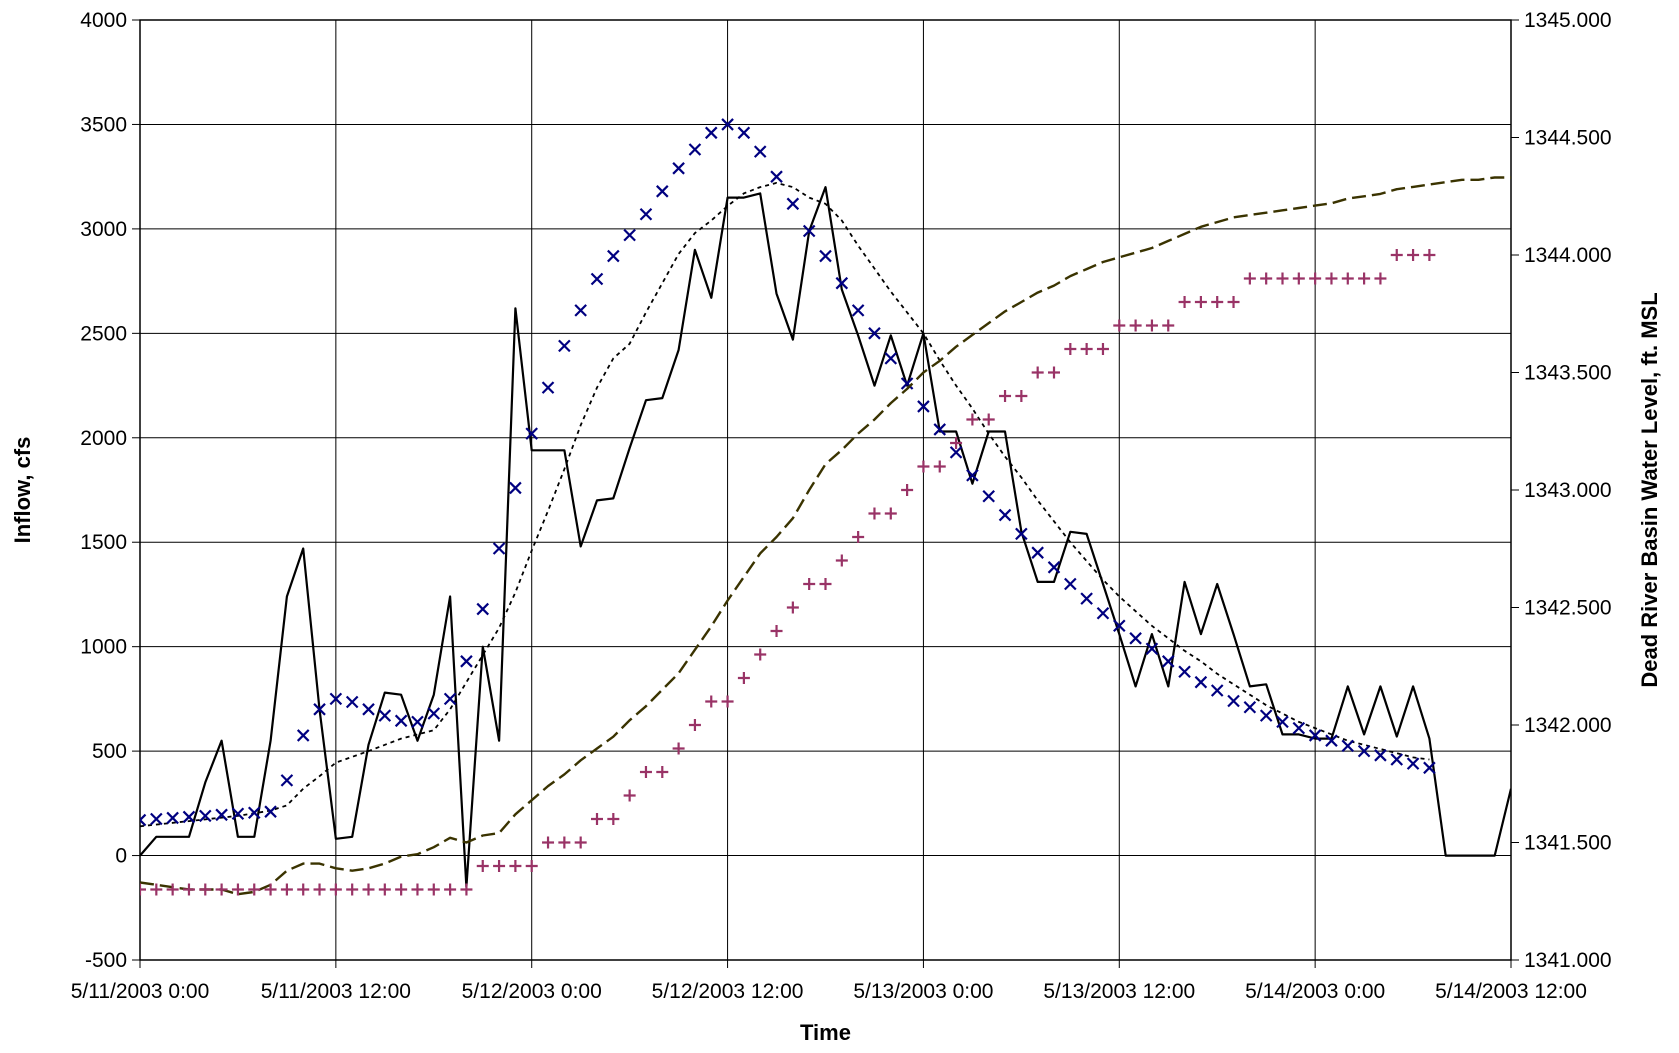  What do you see at coordinates (1119, 991) in the screenshot?
I see `x-tick-label: 5/13/2003 12:00` at bounding box center [1119, 991].